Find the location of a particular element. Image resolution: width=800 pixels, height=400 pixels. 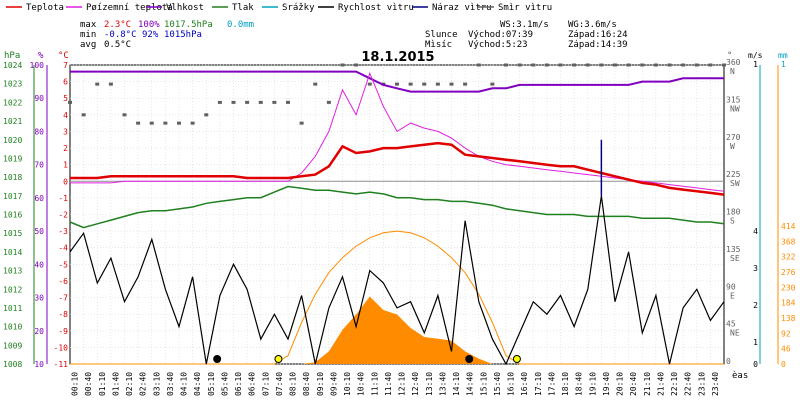

ms-tick-label: 1 is located at coordinates (755, 64).